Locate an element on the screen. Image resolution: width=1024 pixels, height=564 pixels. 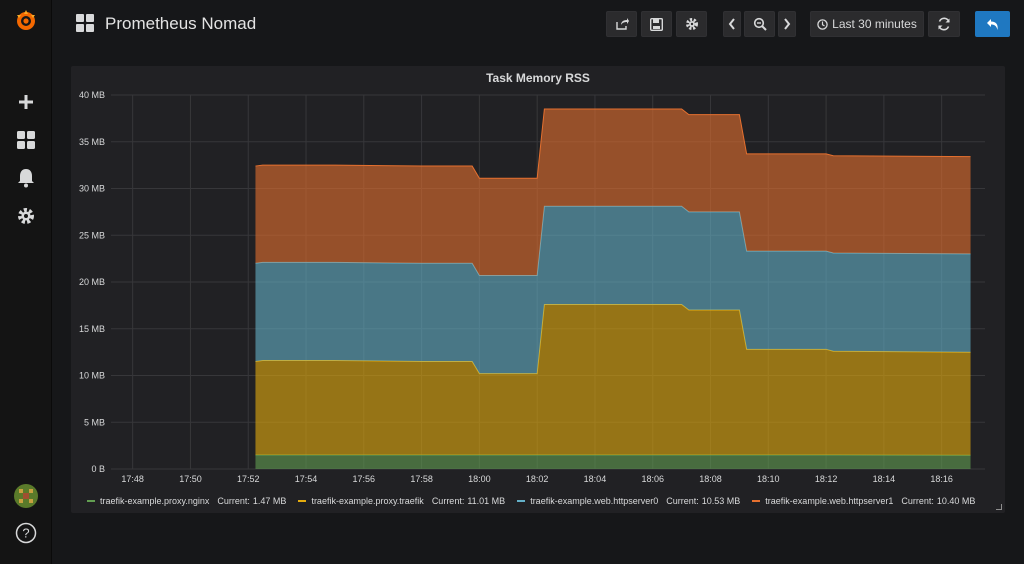
legend-current-value: 11.01 MB is located at coordinates (486, 501).